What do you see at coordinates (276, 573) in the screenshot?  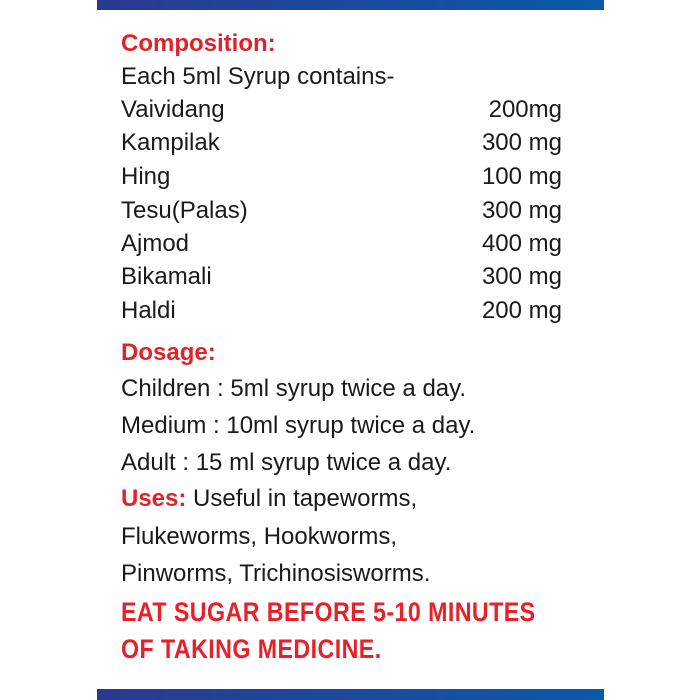 I see `uses-line: Pinworms, Trichinosisworms.` at bounding box center [276, 573].